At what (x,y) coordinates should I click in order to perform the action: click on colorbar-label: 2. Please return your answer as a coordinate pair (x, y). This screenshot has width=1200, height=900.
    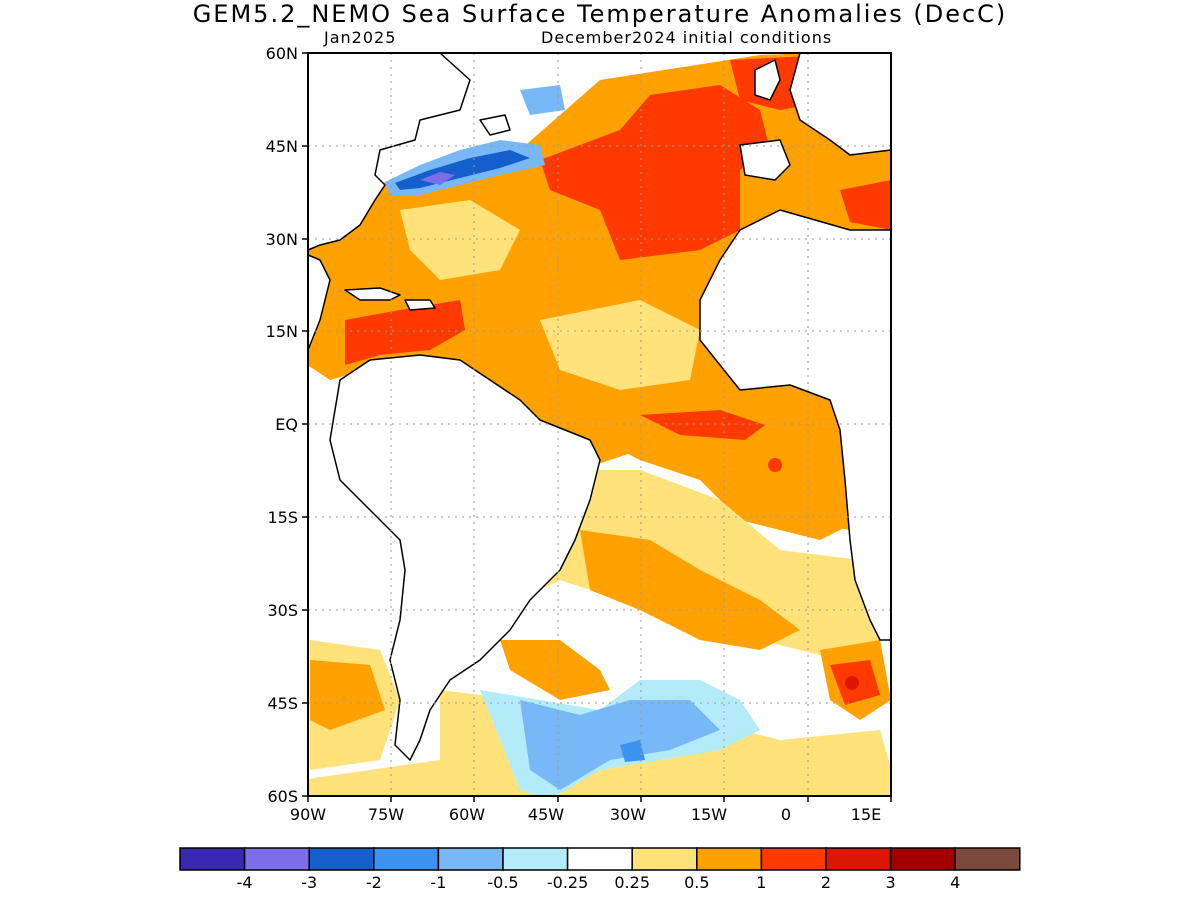
    Looking at the image, I should click on (826, 882).